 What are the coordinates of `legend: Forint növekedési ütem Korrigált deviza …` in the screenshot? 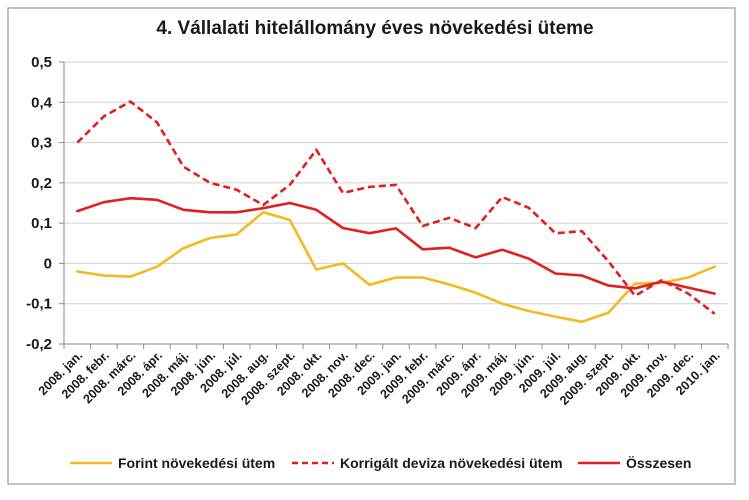 It's located at (380, 463).